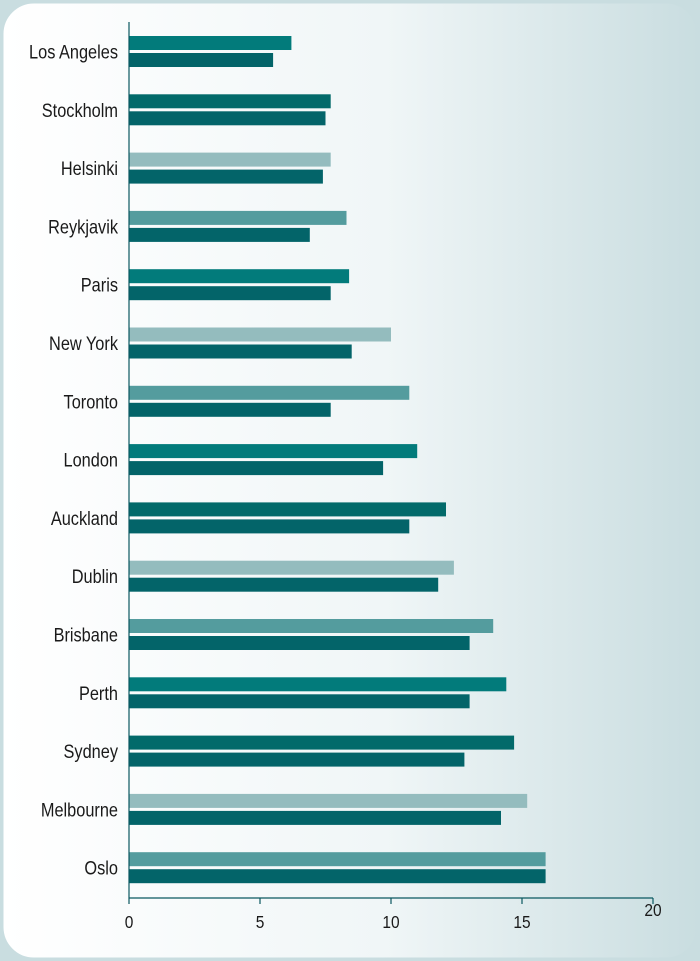  Describe the element at coordinates (79, 809) in the screenshot. I see `category-label: Melbourne` at that location.